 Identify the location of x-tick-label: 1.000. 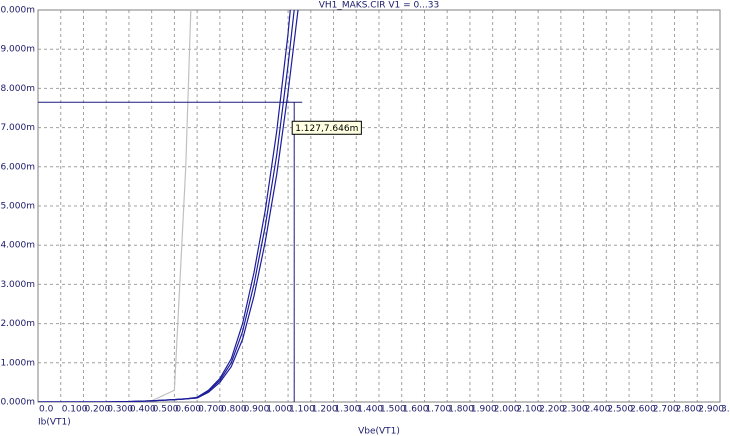
(279, 410).